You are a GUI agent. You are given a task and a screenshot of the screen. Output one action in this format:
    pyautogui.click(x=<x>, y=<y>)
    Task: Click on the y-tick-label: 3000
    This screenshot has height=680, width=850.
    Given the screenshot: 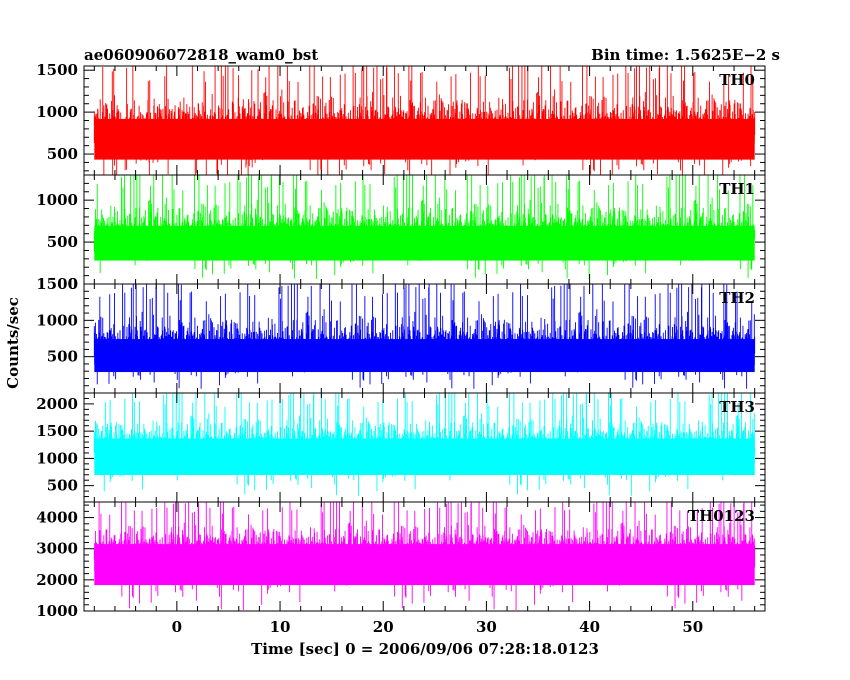 What is the action you would take?
    pyautogui.click(x=57, y=549)
    